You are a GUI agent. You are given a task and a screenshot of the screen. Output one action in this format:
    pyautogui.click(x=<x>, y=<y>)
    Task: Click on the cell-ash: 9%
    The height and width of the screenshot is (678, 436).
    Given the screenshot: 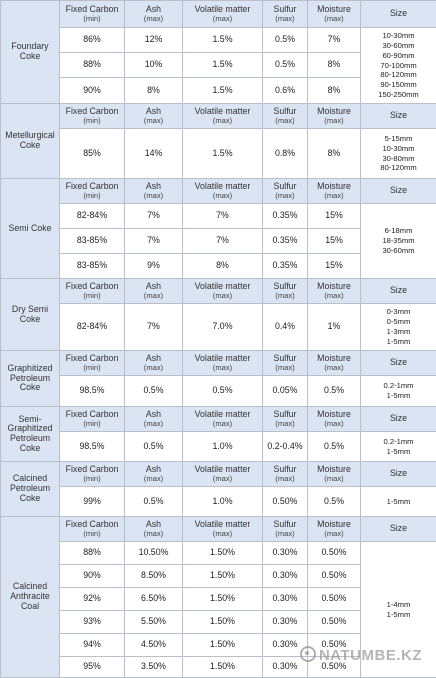 What is the action you would take?
    pyautogui.click(x=154, y=266)
    